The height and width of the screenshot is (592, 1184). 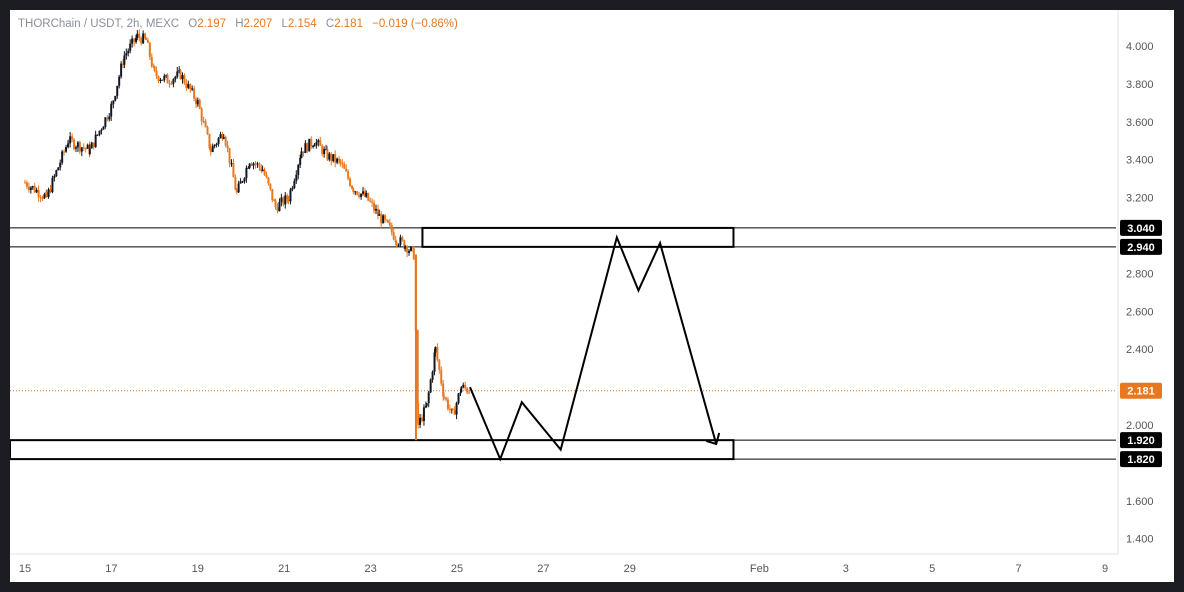 What do you see at coordinates (372, 450) in the screenshot?
I see `support-zone-box` at bounding box center [372, 450].